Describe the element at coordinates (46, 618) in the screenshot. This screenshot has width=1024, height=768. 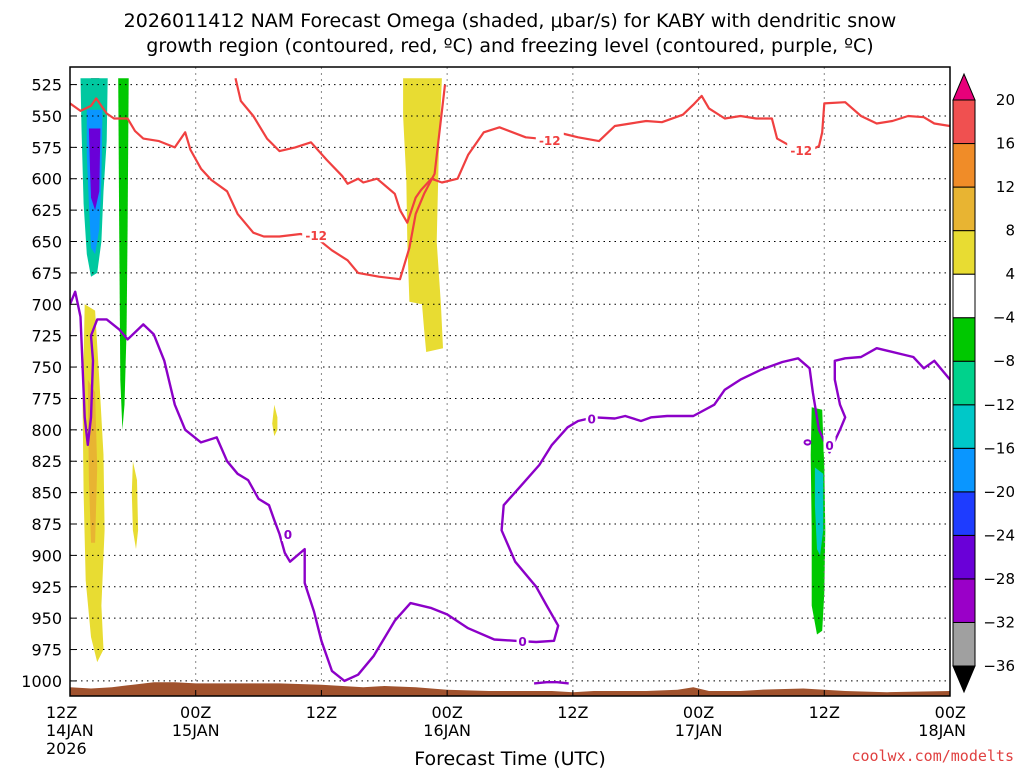
I see `y-tick-label-950: 950` at that location.